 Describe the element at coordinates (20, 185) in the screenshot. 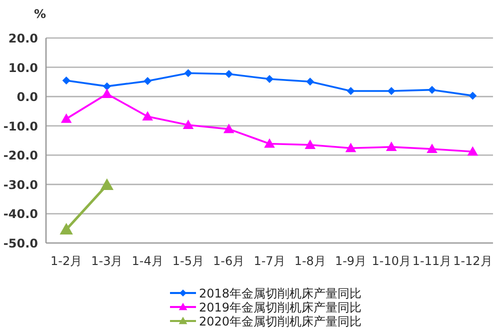

I see `y-tick-label: -30.0` at that location.